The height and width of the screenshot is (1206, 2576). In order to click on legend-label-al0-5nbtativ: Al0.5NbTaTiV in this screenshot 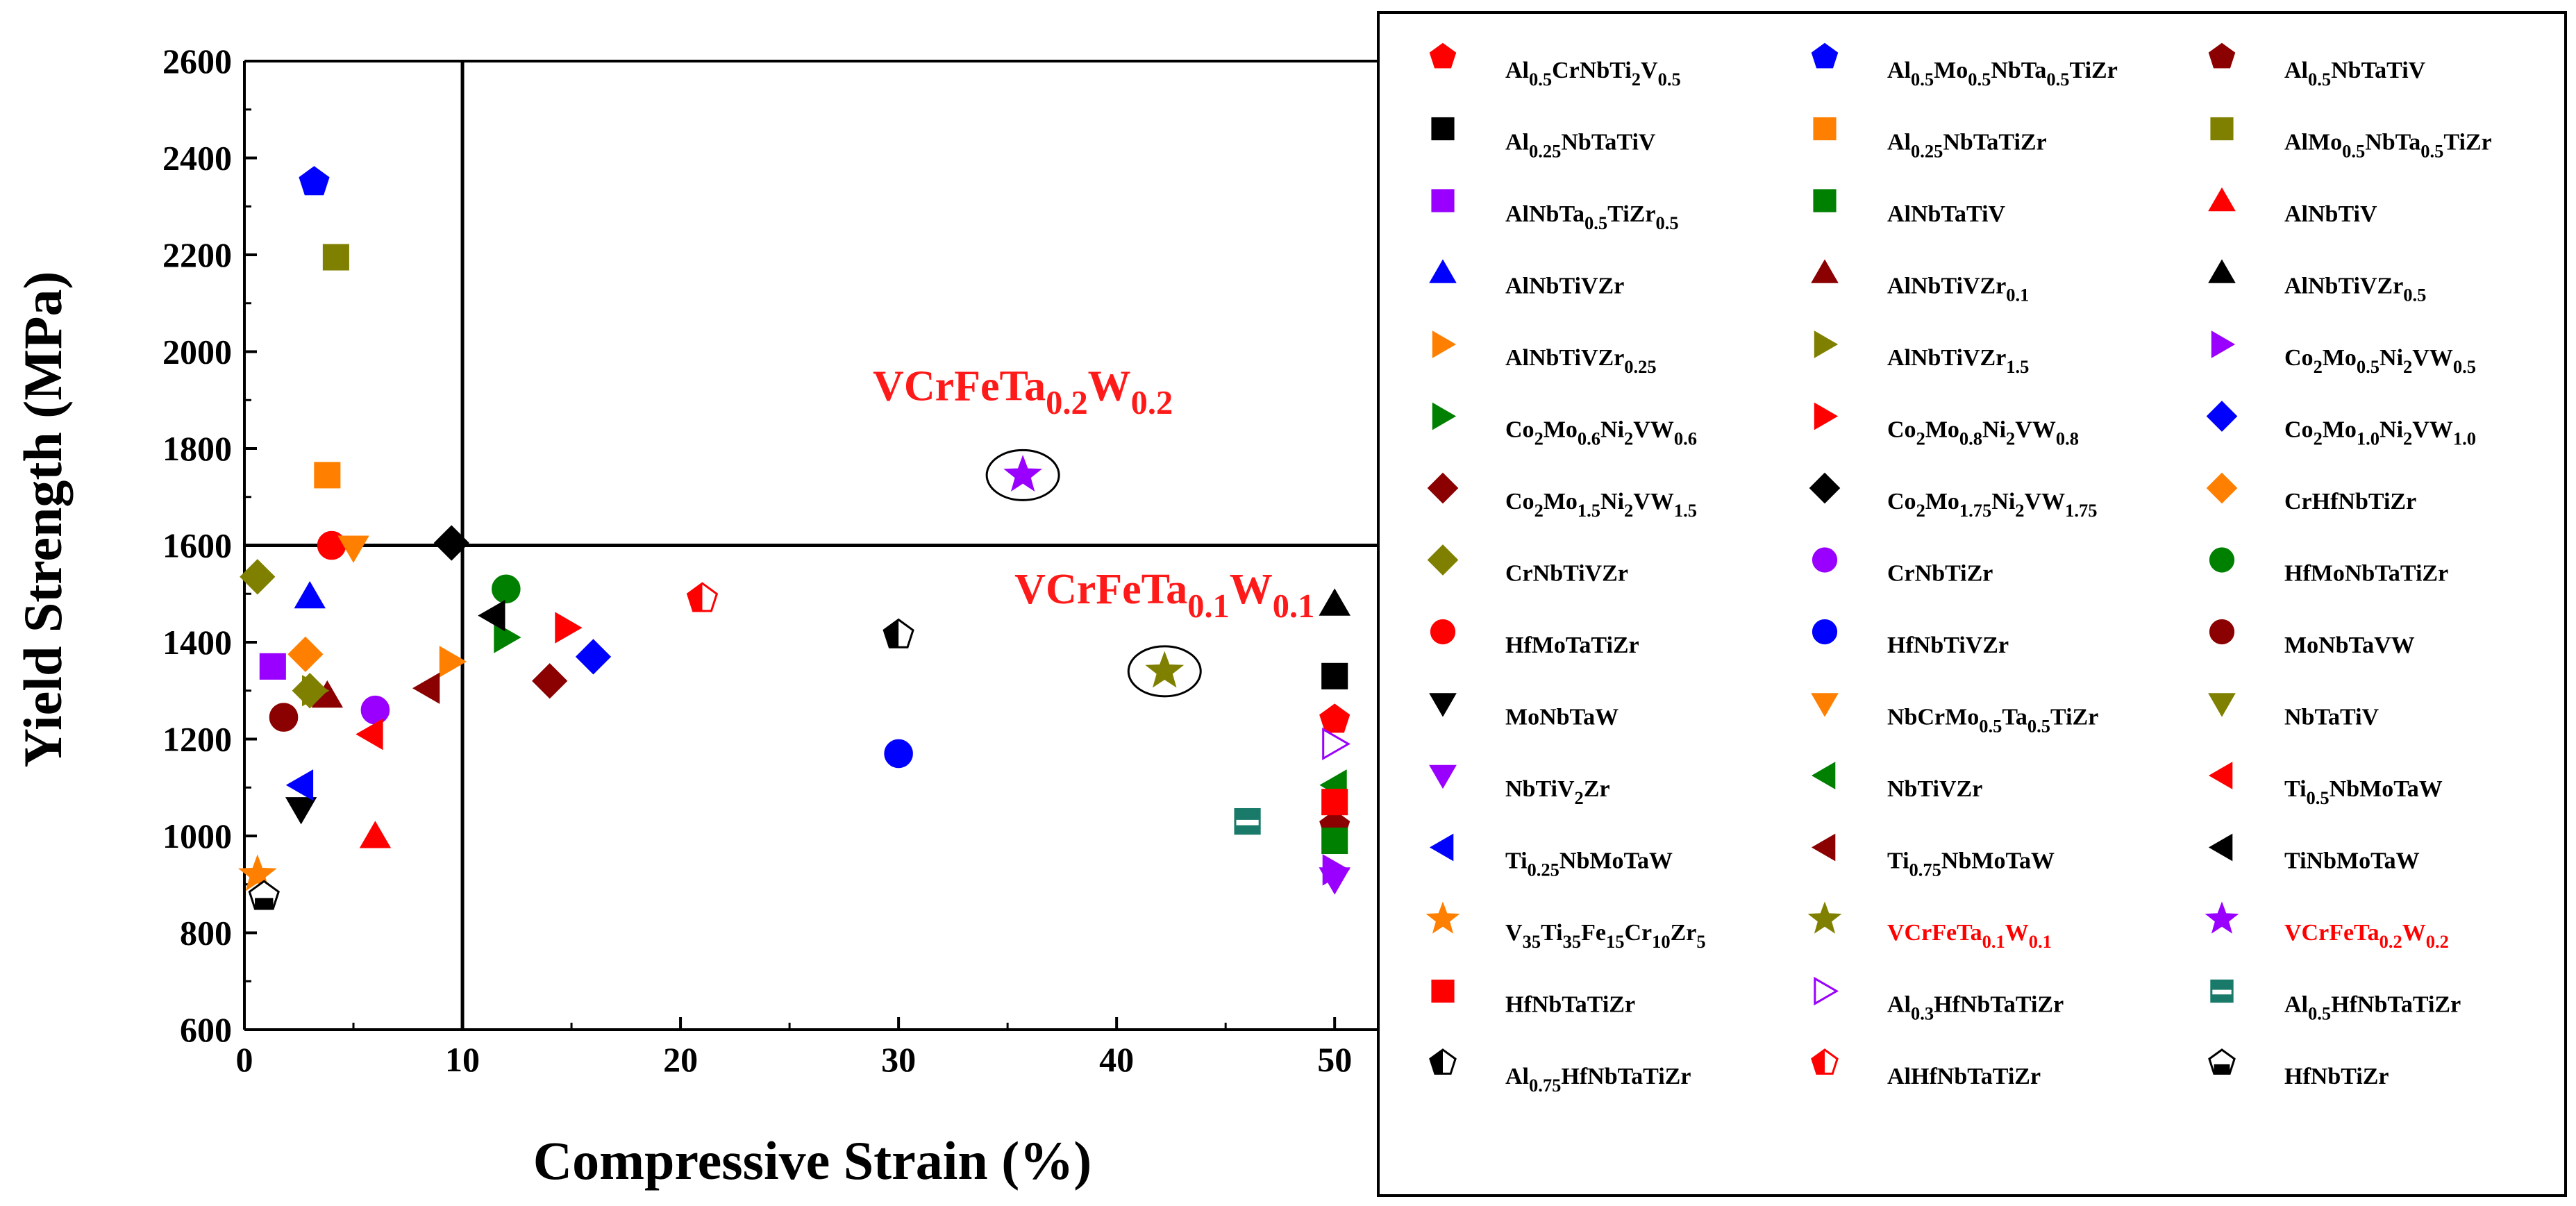, I will do `click(2355, 74)`.